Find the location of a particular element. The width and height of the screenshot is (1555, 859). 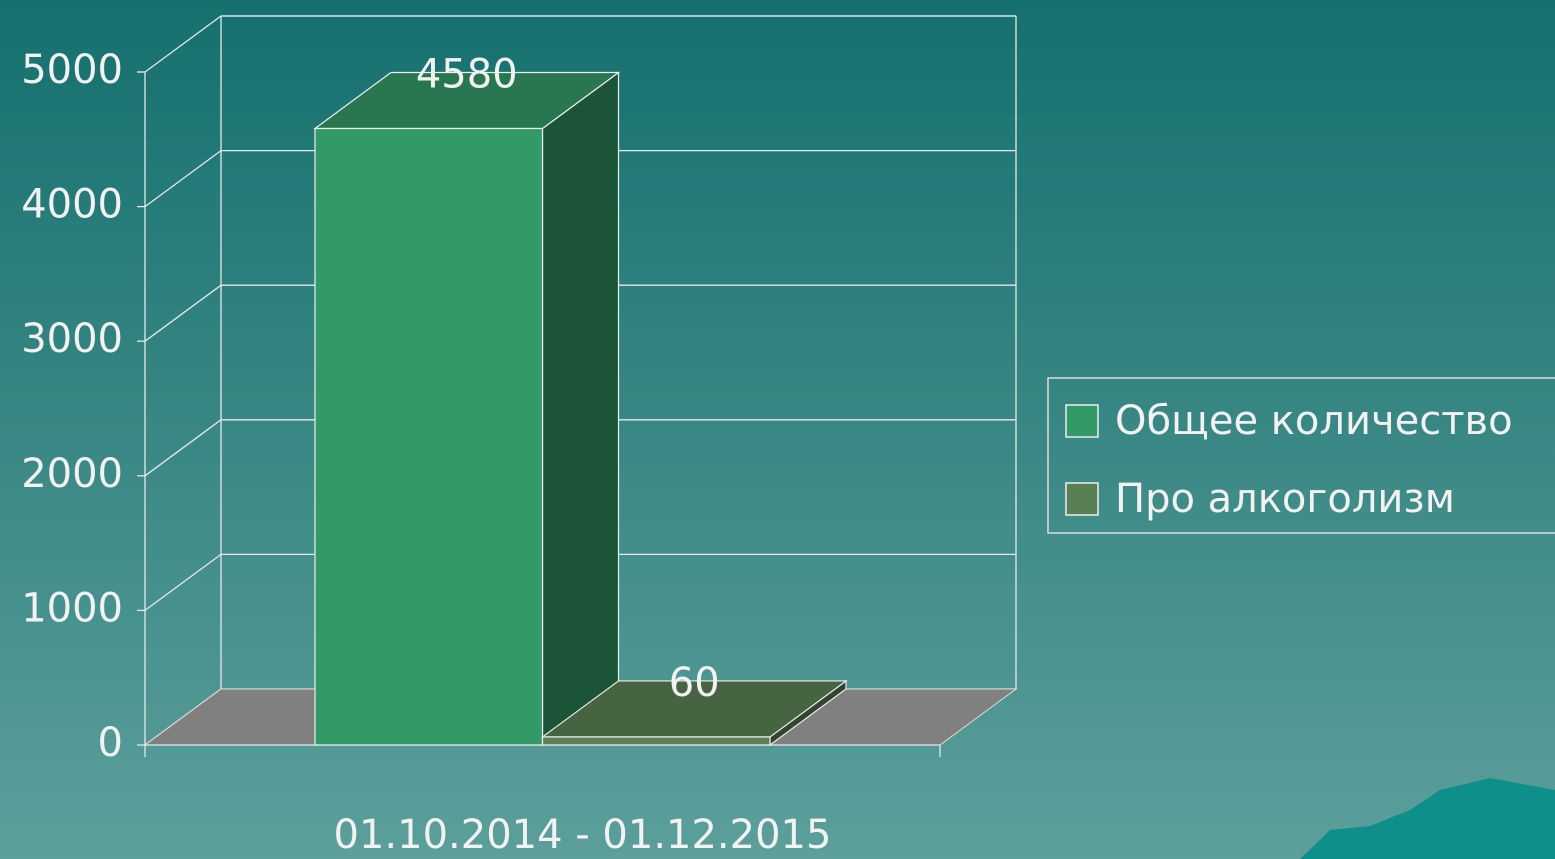

y-tick-label: 3000 is located at coordinates (72, 339).